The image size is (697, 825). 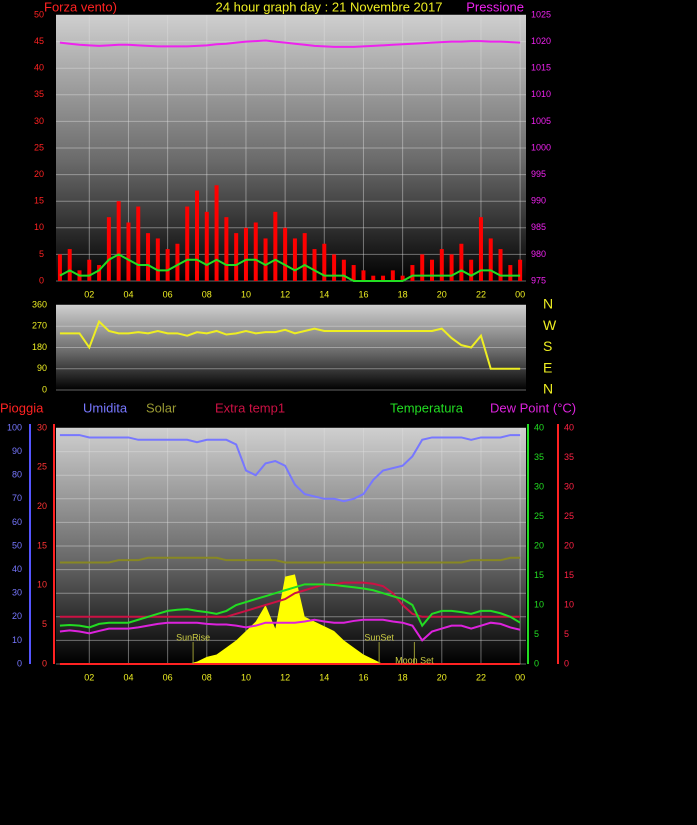 What do you see at coordinates (80, 7) in the screenshot?
I see `legend-wind: Forza vento)` at bounding box center [80, 7].